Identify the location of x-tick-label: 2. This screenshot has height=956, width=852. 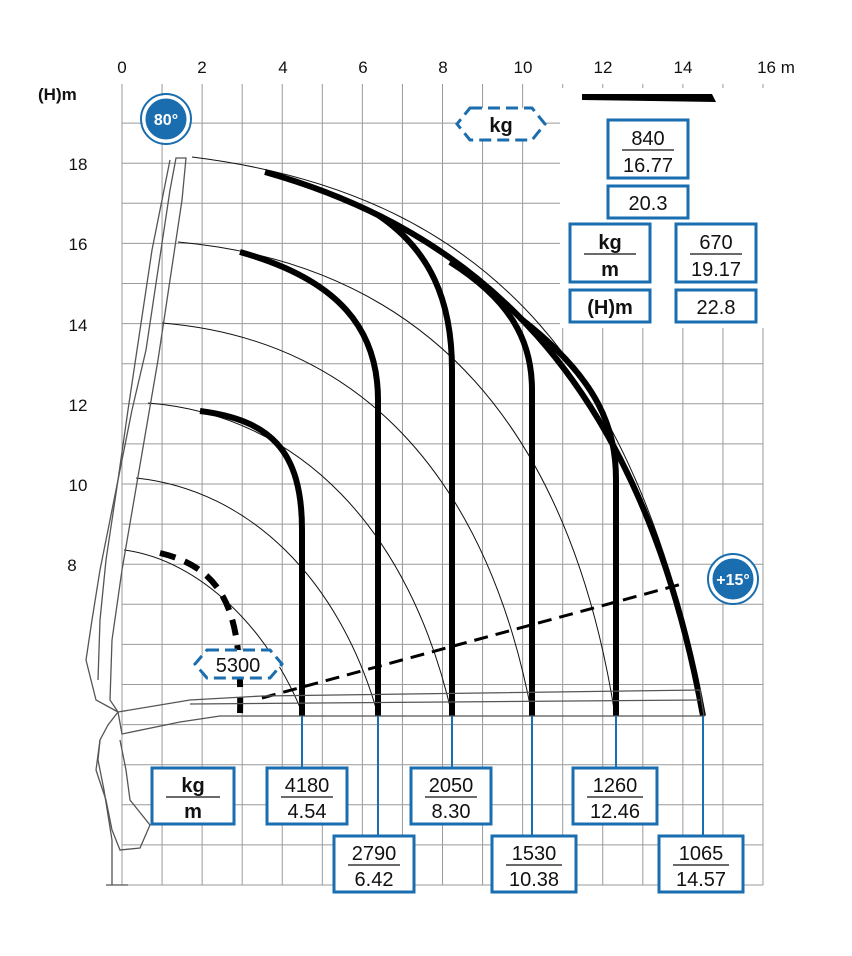
(201, 67).